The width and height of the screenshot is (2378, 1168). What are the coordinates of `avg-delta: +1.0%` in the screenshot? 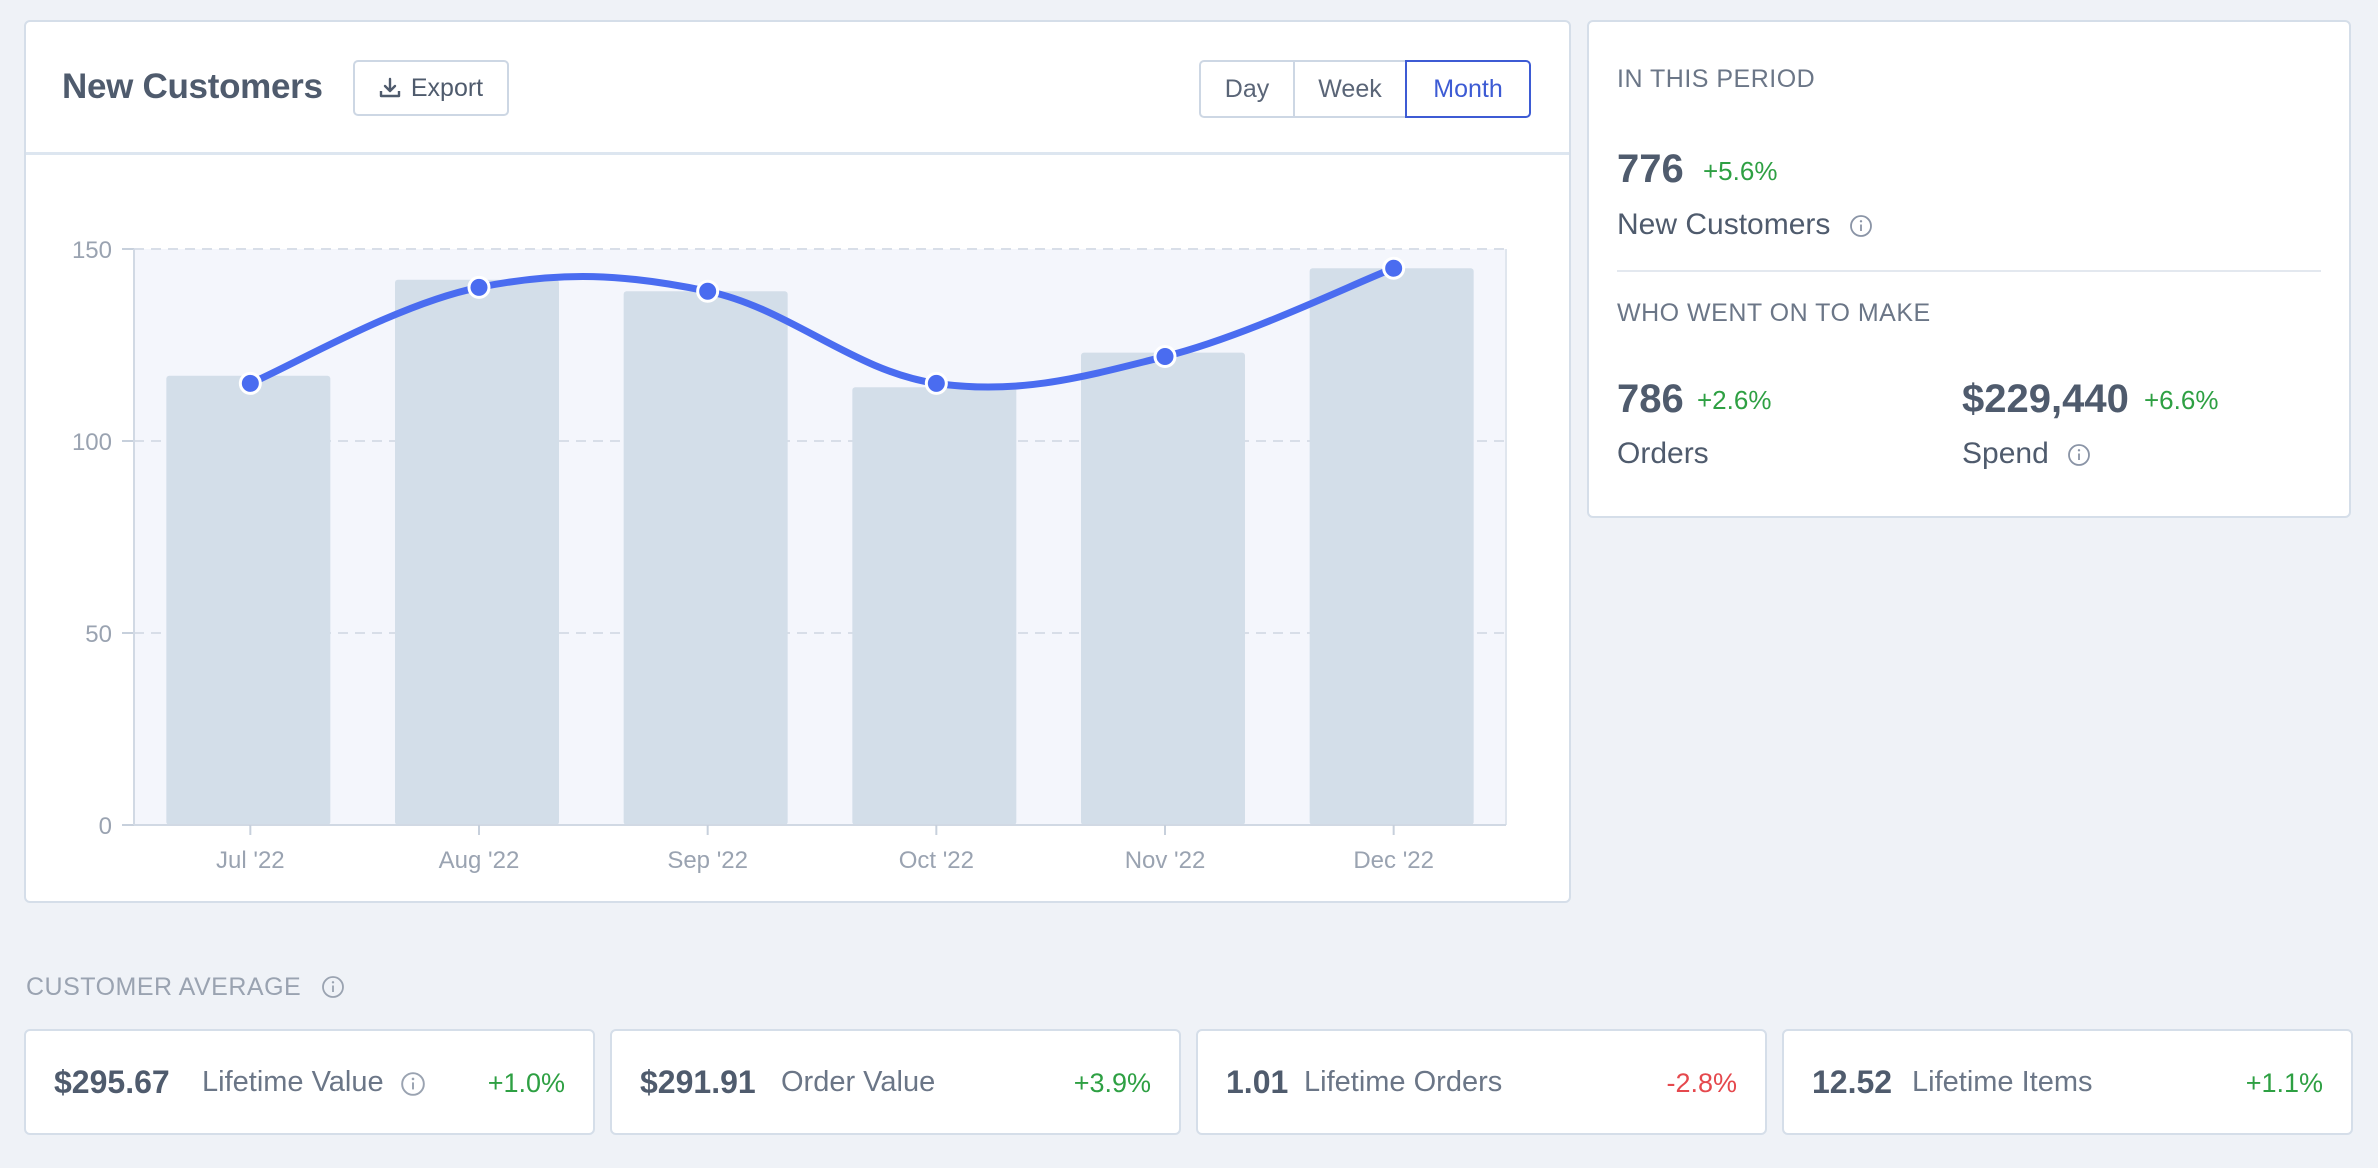 It's located at (526, 1083).